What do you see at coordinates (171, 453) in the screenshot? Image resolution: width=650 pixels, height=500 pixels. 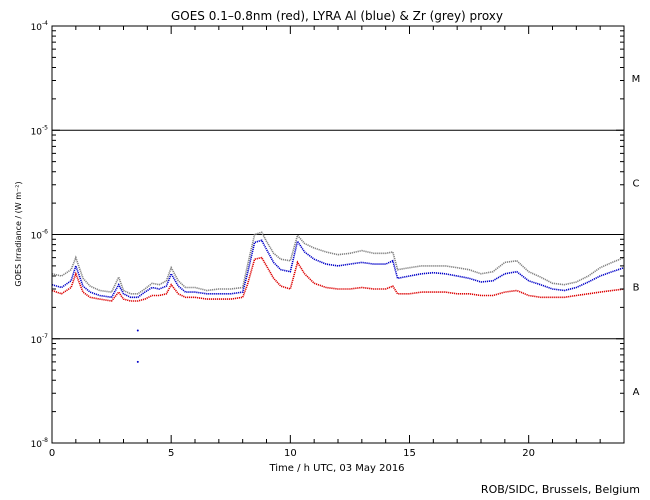 I see `x-tick-label-5: 5` at bounding box center [171, 453].